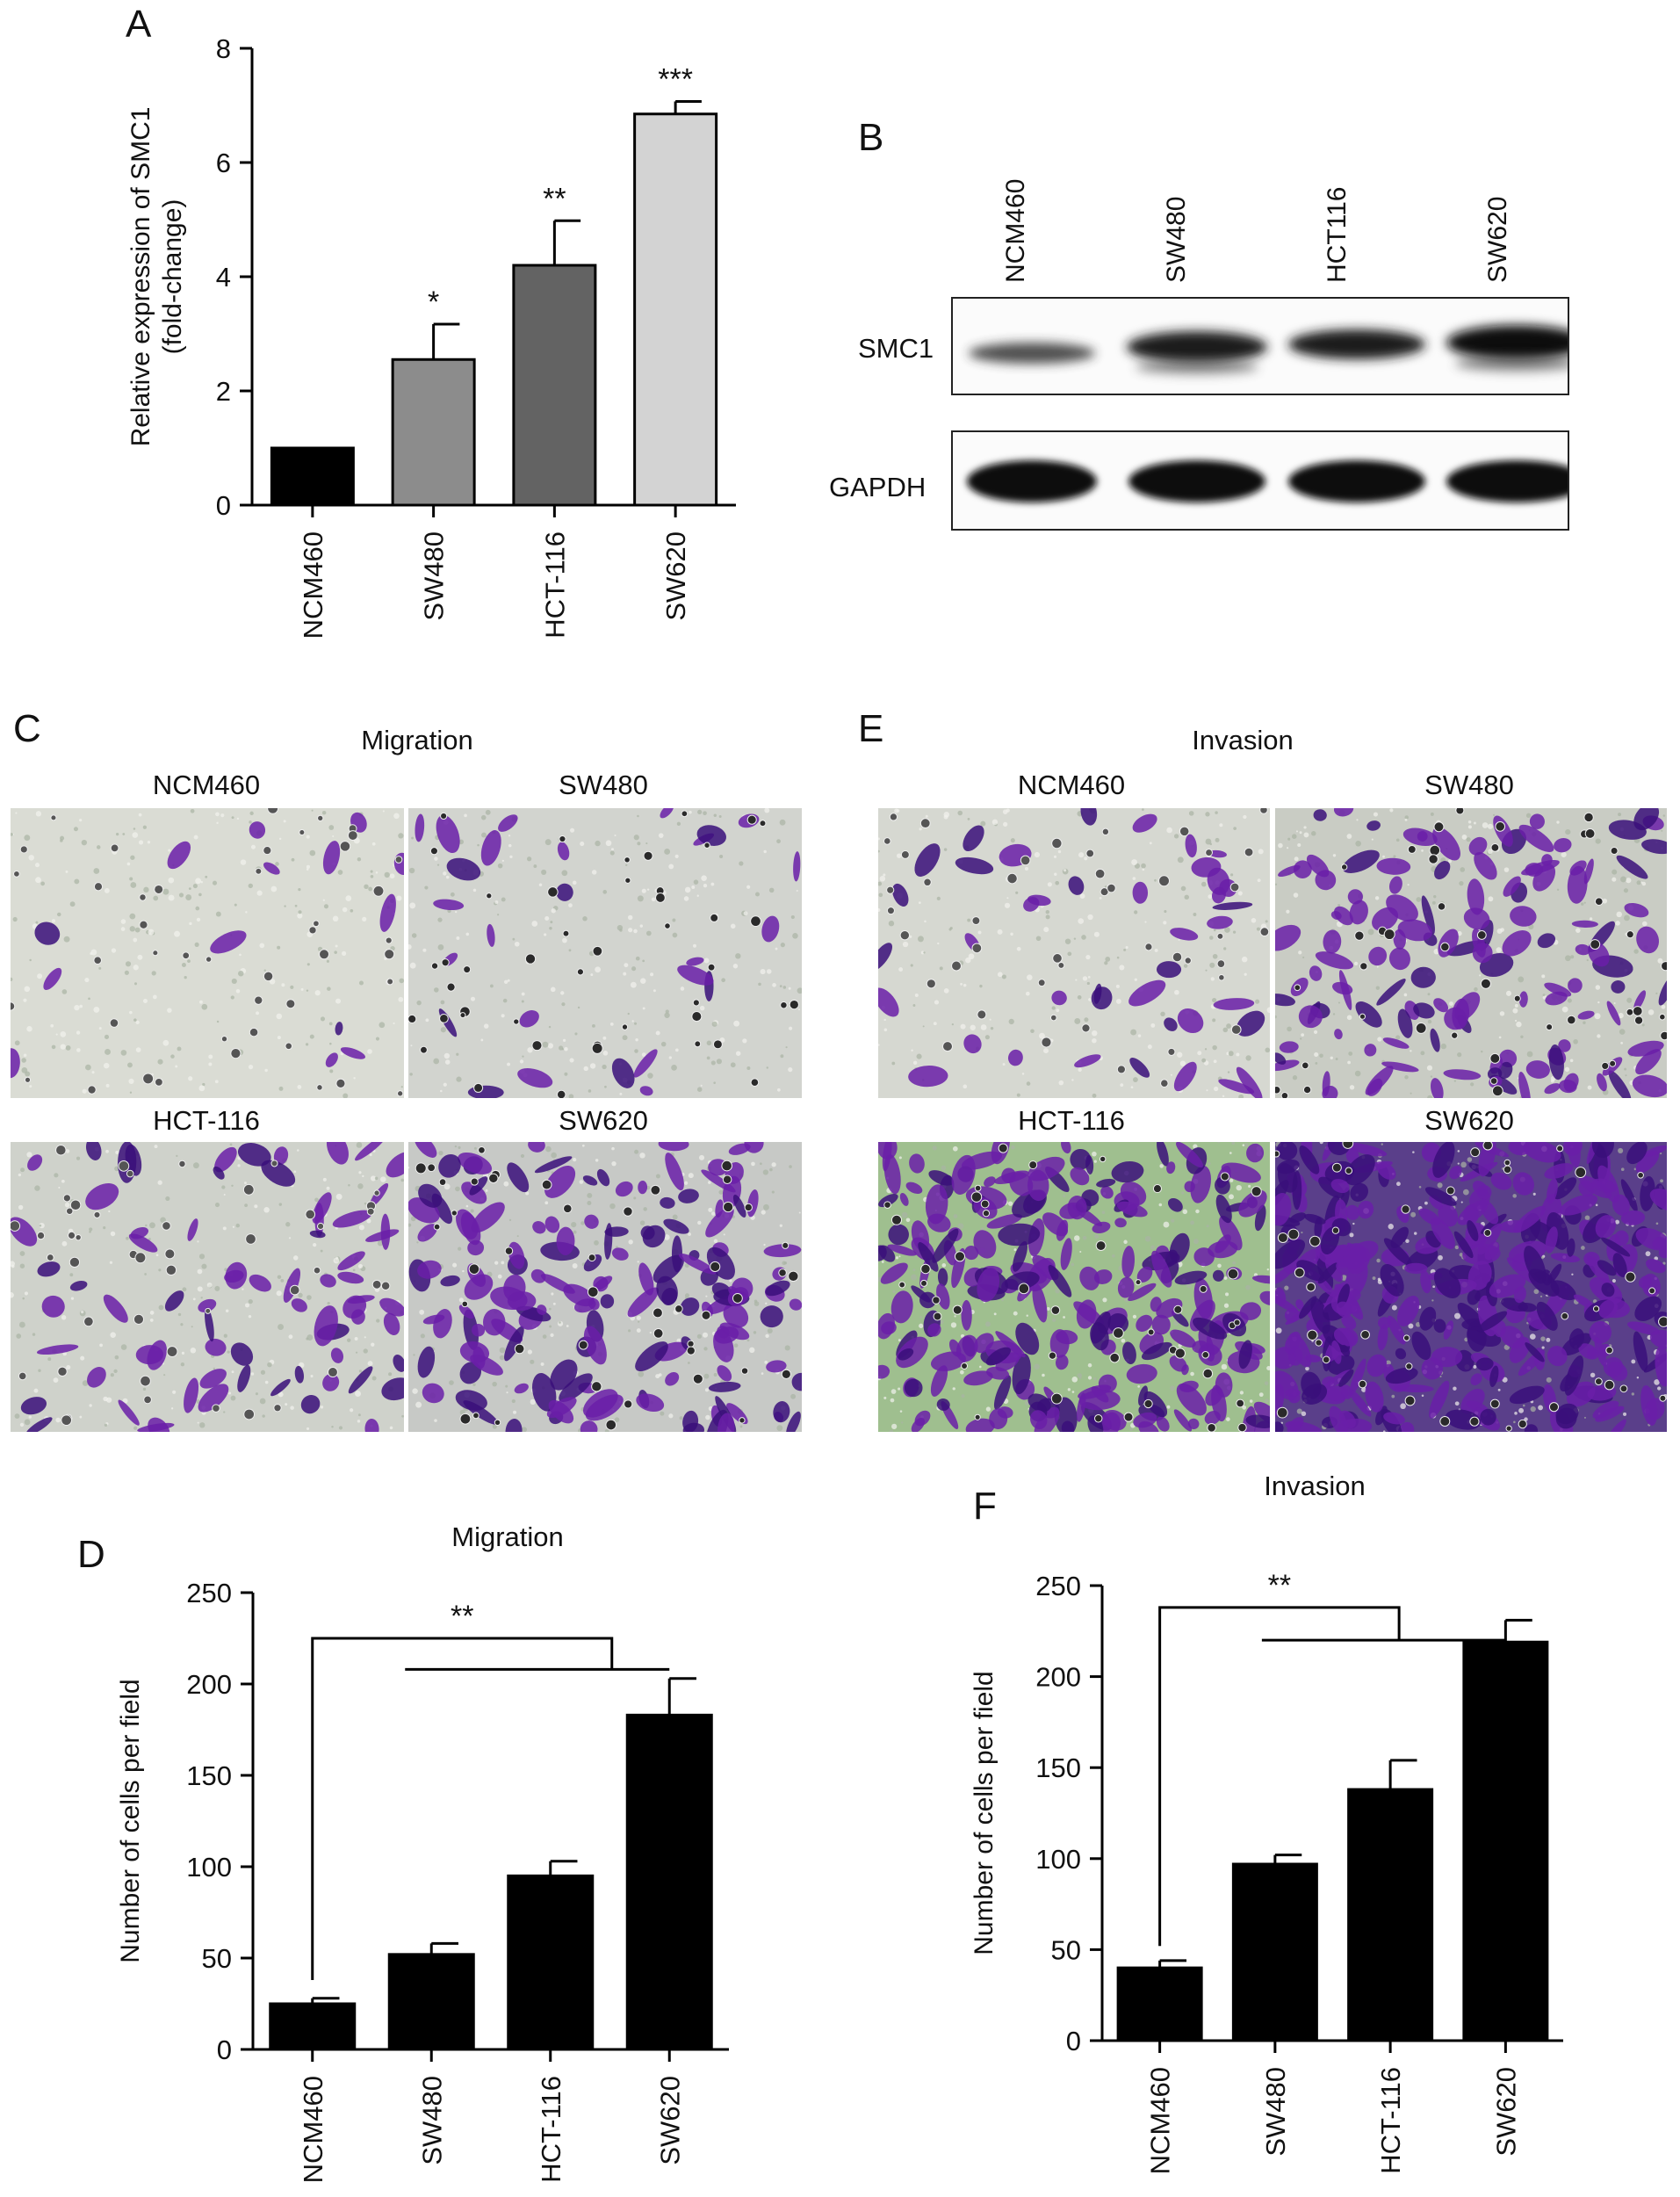 This screenshot has height=2197, width=1680. I want to click on y-axis-label: (fold-change), so click(172, 277).